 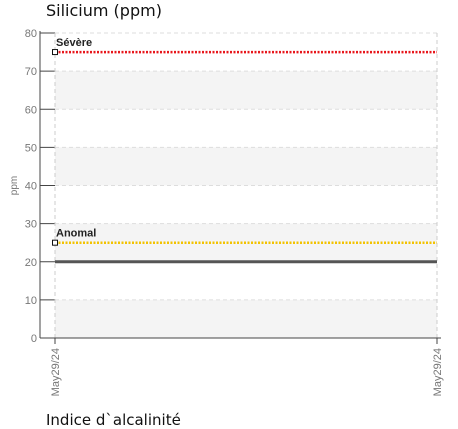 What do you see at coordinates (74, 43) in the screenshot?
I see `threshold-label: Sévère` at bounding box center [74, 43].